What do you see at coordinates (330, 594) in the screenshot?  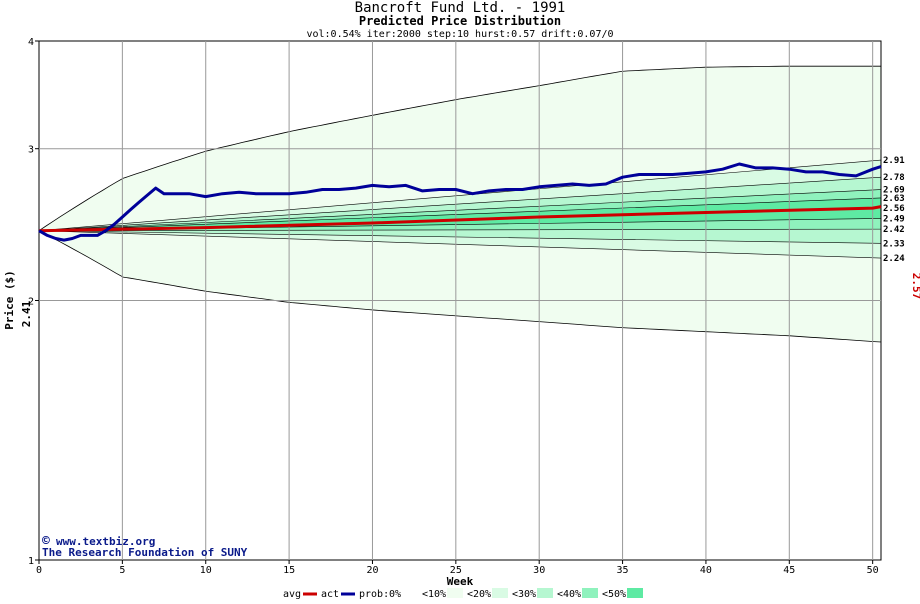 I see `legend-label-act: act` at bounding box center [330, 594].